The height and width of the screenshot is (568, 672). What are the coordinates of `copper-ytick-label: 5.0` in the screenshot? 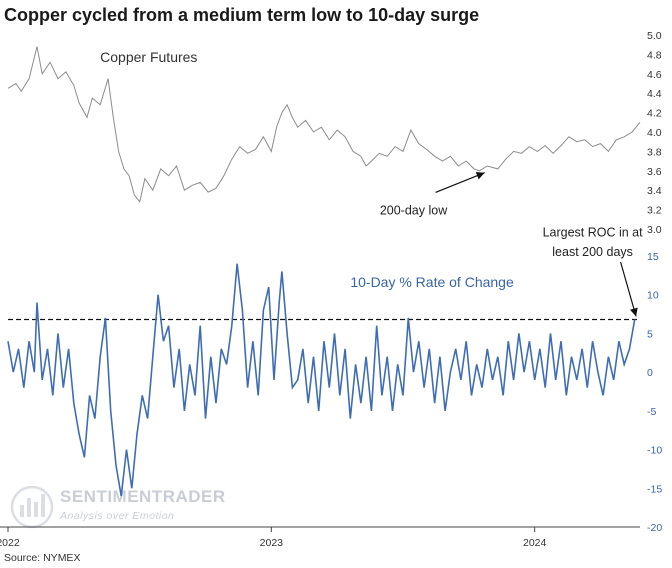 It's located at (654, 36).